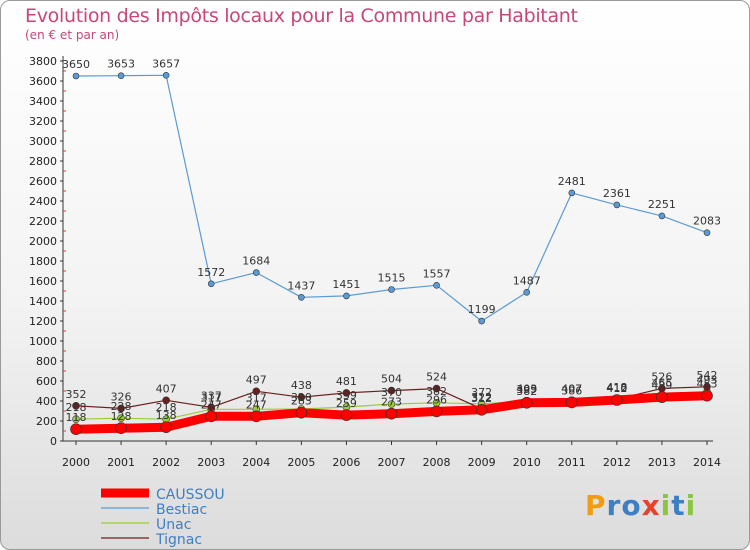  Describe the element at coordinates (43, 101) in the screenshot. I see `y-tick-label: 3400` at that location.